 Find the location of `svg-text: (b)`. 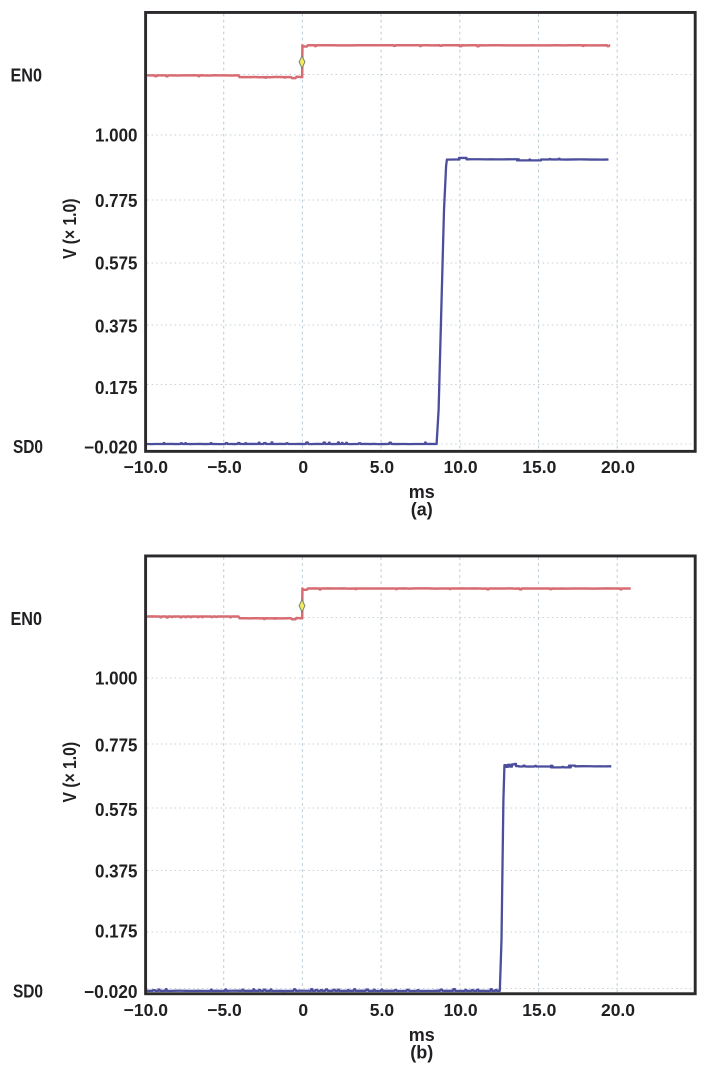

svg-text: (b) is located at coordinates (421, 1052).